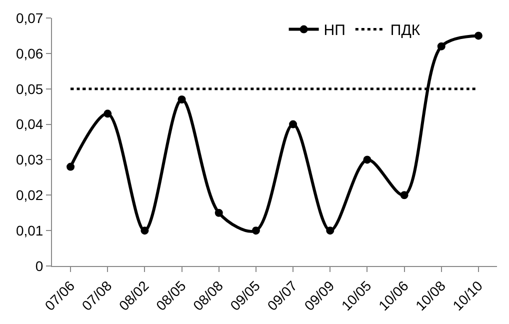 This screenshot has height=324, width=509. Describe the element at coordinates (335, 31) in the screenshot. I see `legend-label: НП` at that location.